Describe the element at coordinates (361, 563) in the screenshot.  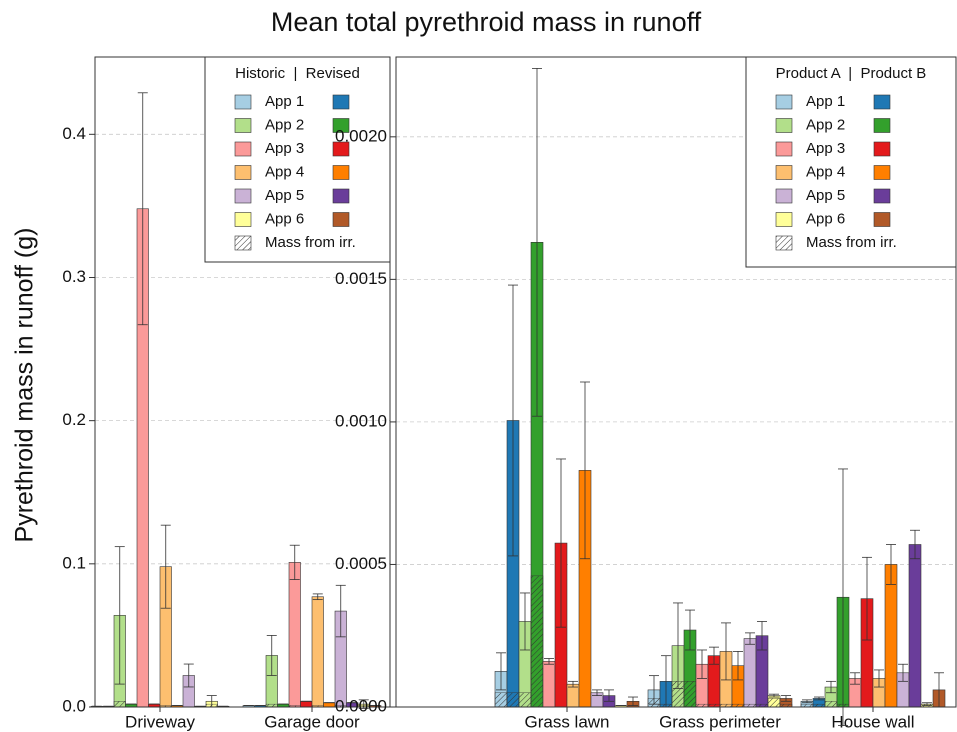
I see `y-tick-label: 0.0005` at that location.